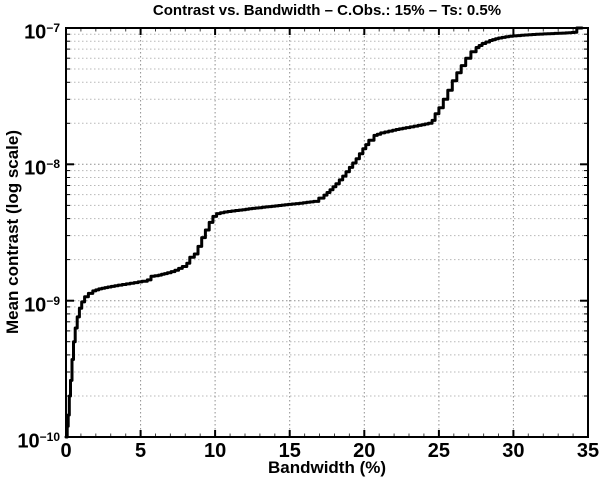 This screenshot has width=600, height=480. What do you see at coordinates (42, 305) in the screenshot?
I see `y-tick-label: 10⁻⁹` at bounding box center [42, 305].